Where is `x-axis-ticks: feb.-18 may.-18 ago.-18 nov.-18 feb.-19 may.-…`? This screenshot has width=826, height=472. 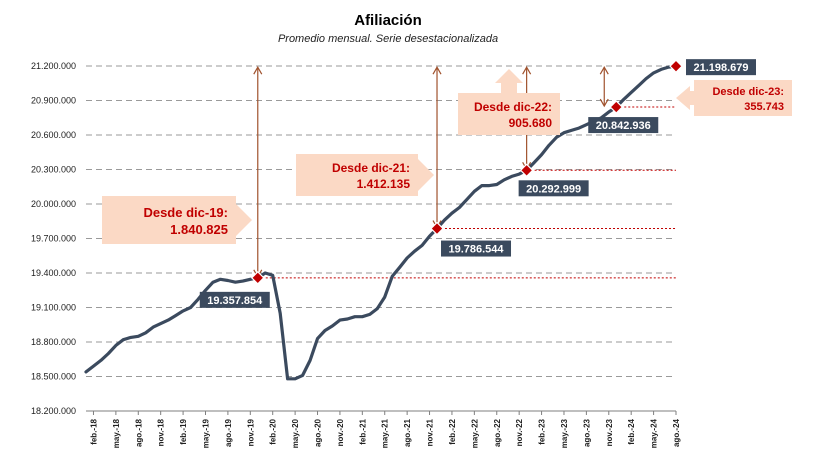
x-axis-ticks: feb.-18 may.-18 ago.-18 nov.-18 feb.-19 may.-… is located at coordinates (383, 429).